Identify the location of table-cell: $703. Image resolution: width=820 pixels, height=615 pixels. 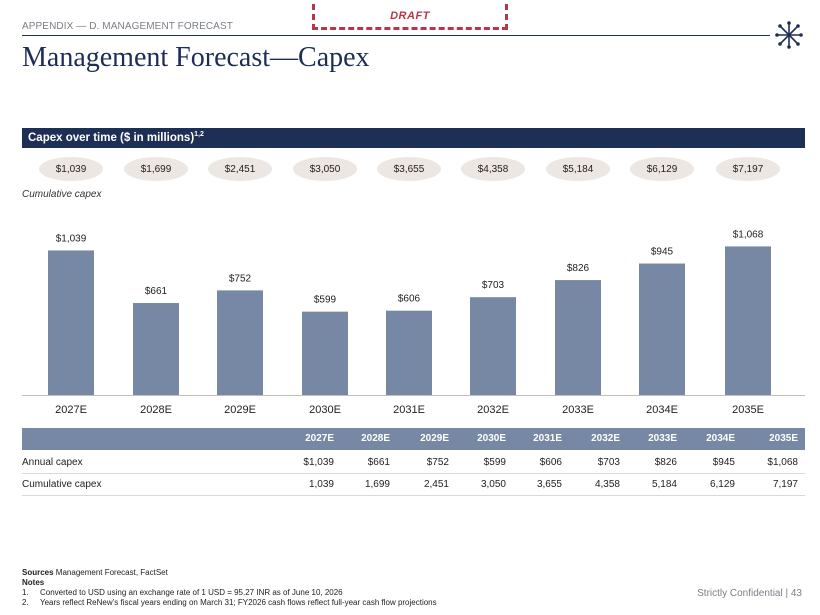
(608, 462).